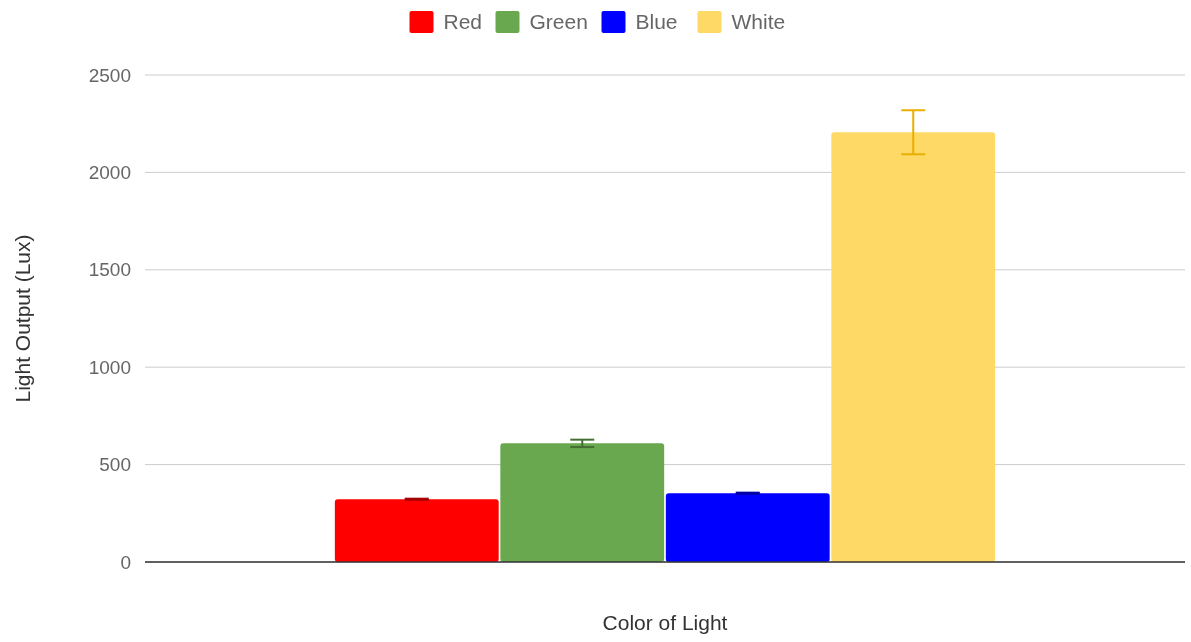 The height and width of the screenshot is (642, 1191). Describe the element at coordinates (115, 465) in the screenshot. I see `y-tick-label: 500` at that location.